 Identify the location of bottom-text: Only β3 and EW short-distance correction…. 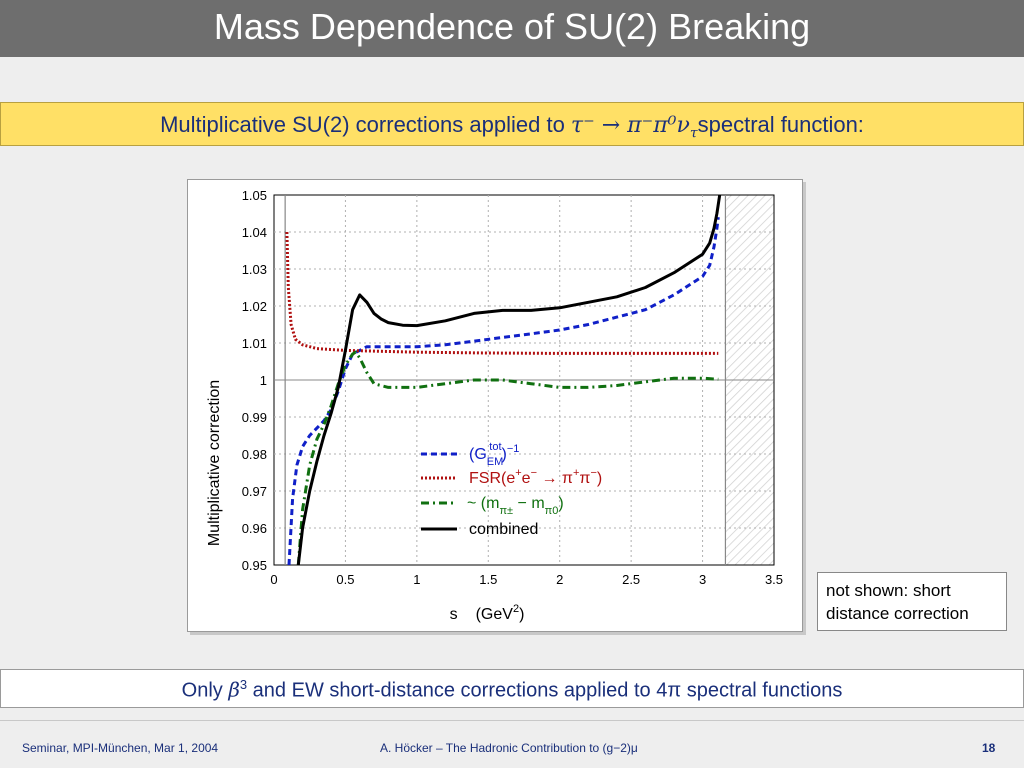
(512, 690).